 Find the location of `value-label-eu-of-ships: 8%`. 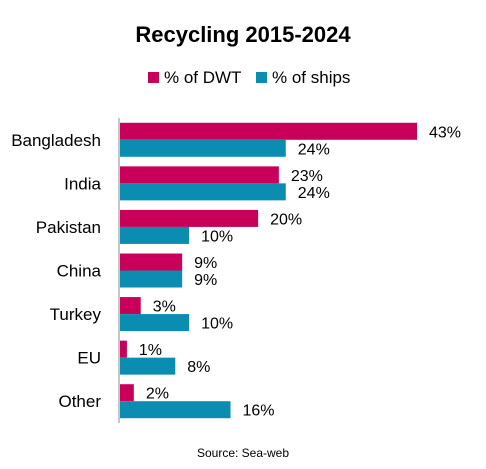

value-label-eu-of-ships: 8% is located at coordinates (198, 367).